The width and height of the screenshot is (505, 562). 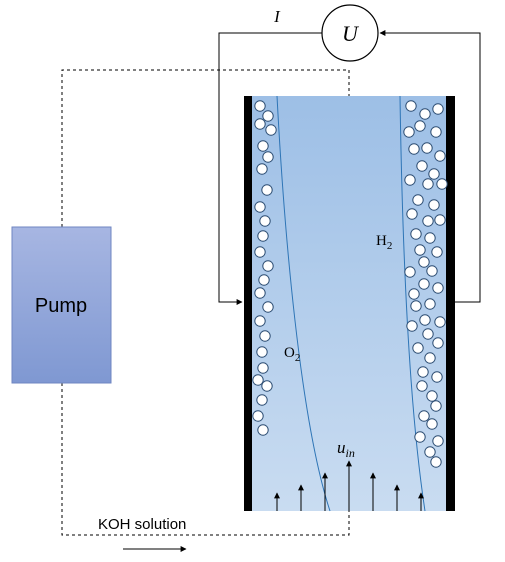 I want to click on inlet-velocity-arrows, so click(x=349, y=485).